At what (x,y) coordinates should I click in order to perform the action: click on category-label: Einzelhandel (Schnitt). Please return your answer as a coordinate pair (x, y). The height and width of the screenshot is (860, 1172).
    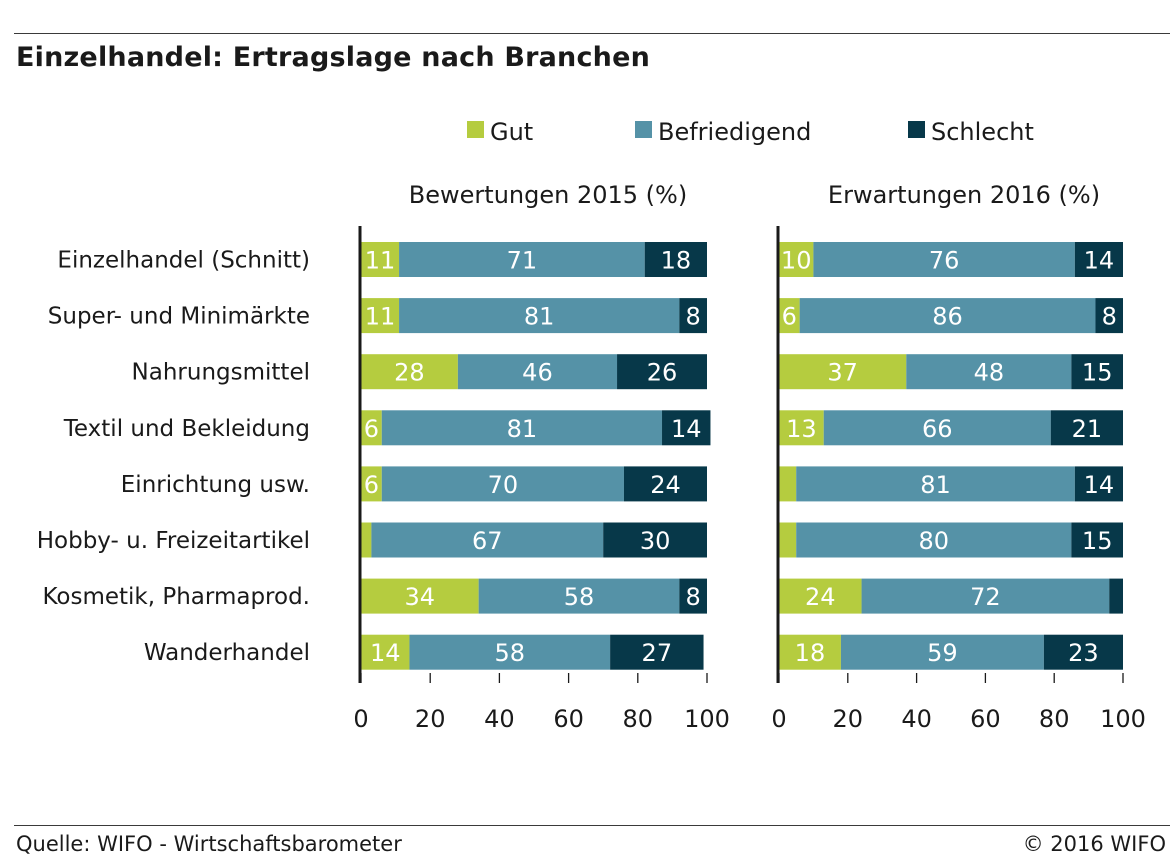
    Looking at the image, I should click on (183, 261).